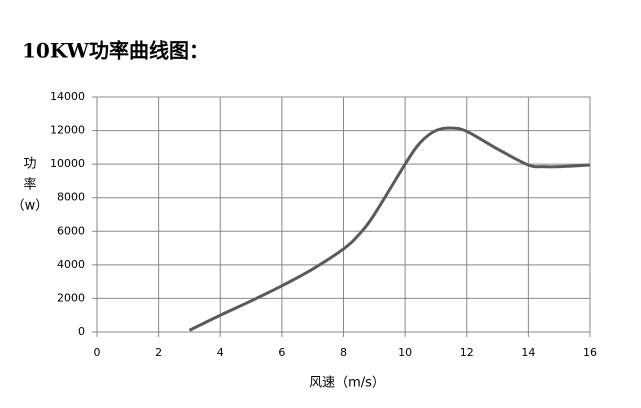 This screenshot has width=641, height=408. What do you see at coordinates (67, 130) in the screenshot?
I see `y-tick-label: 12000` at bounding box center [67, 130].